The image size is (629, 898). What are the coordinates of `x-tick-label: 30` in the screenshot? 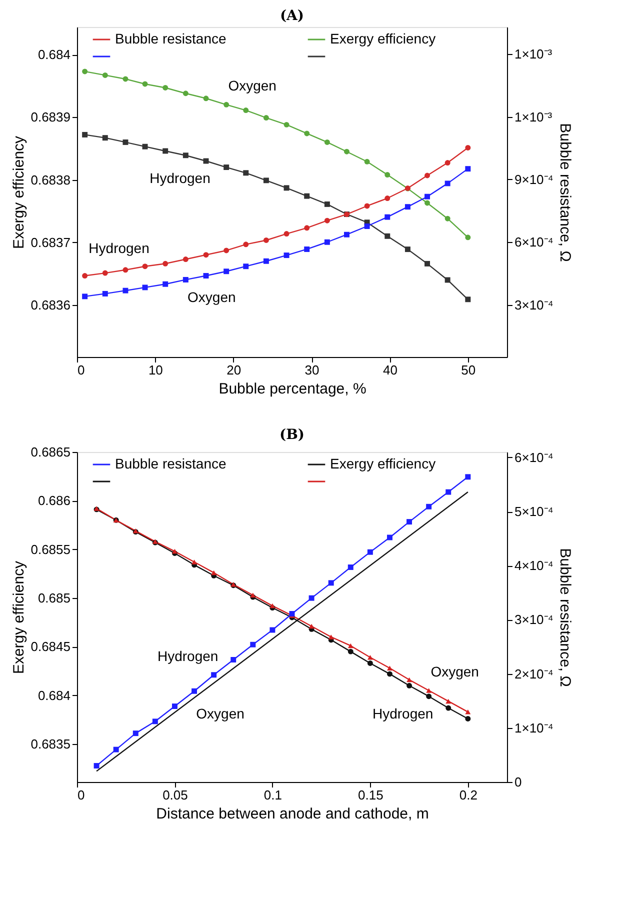 It's located at (312, 370).